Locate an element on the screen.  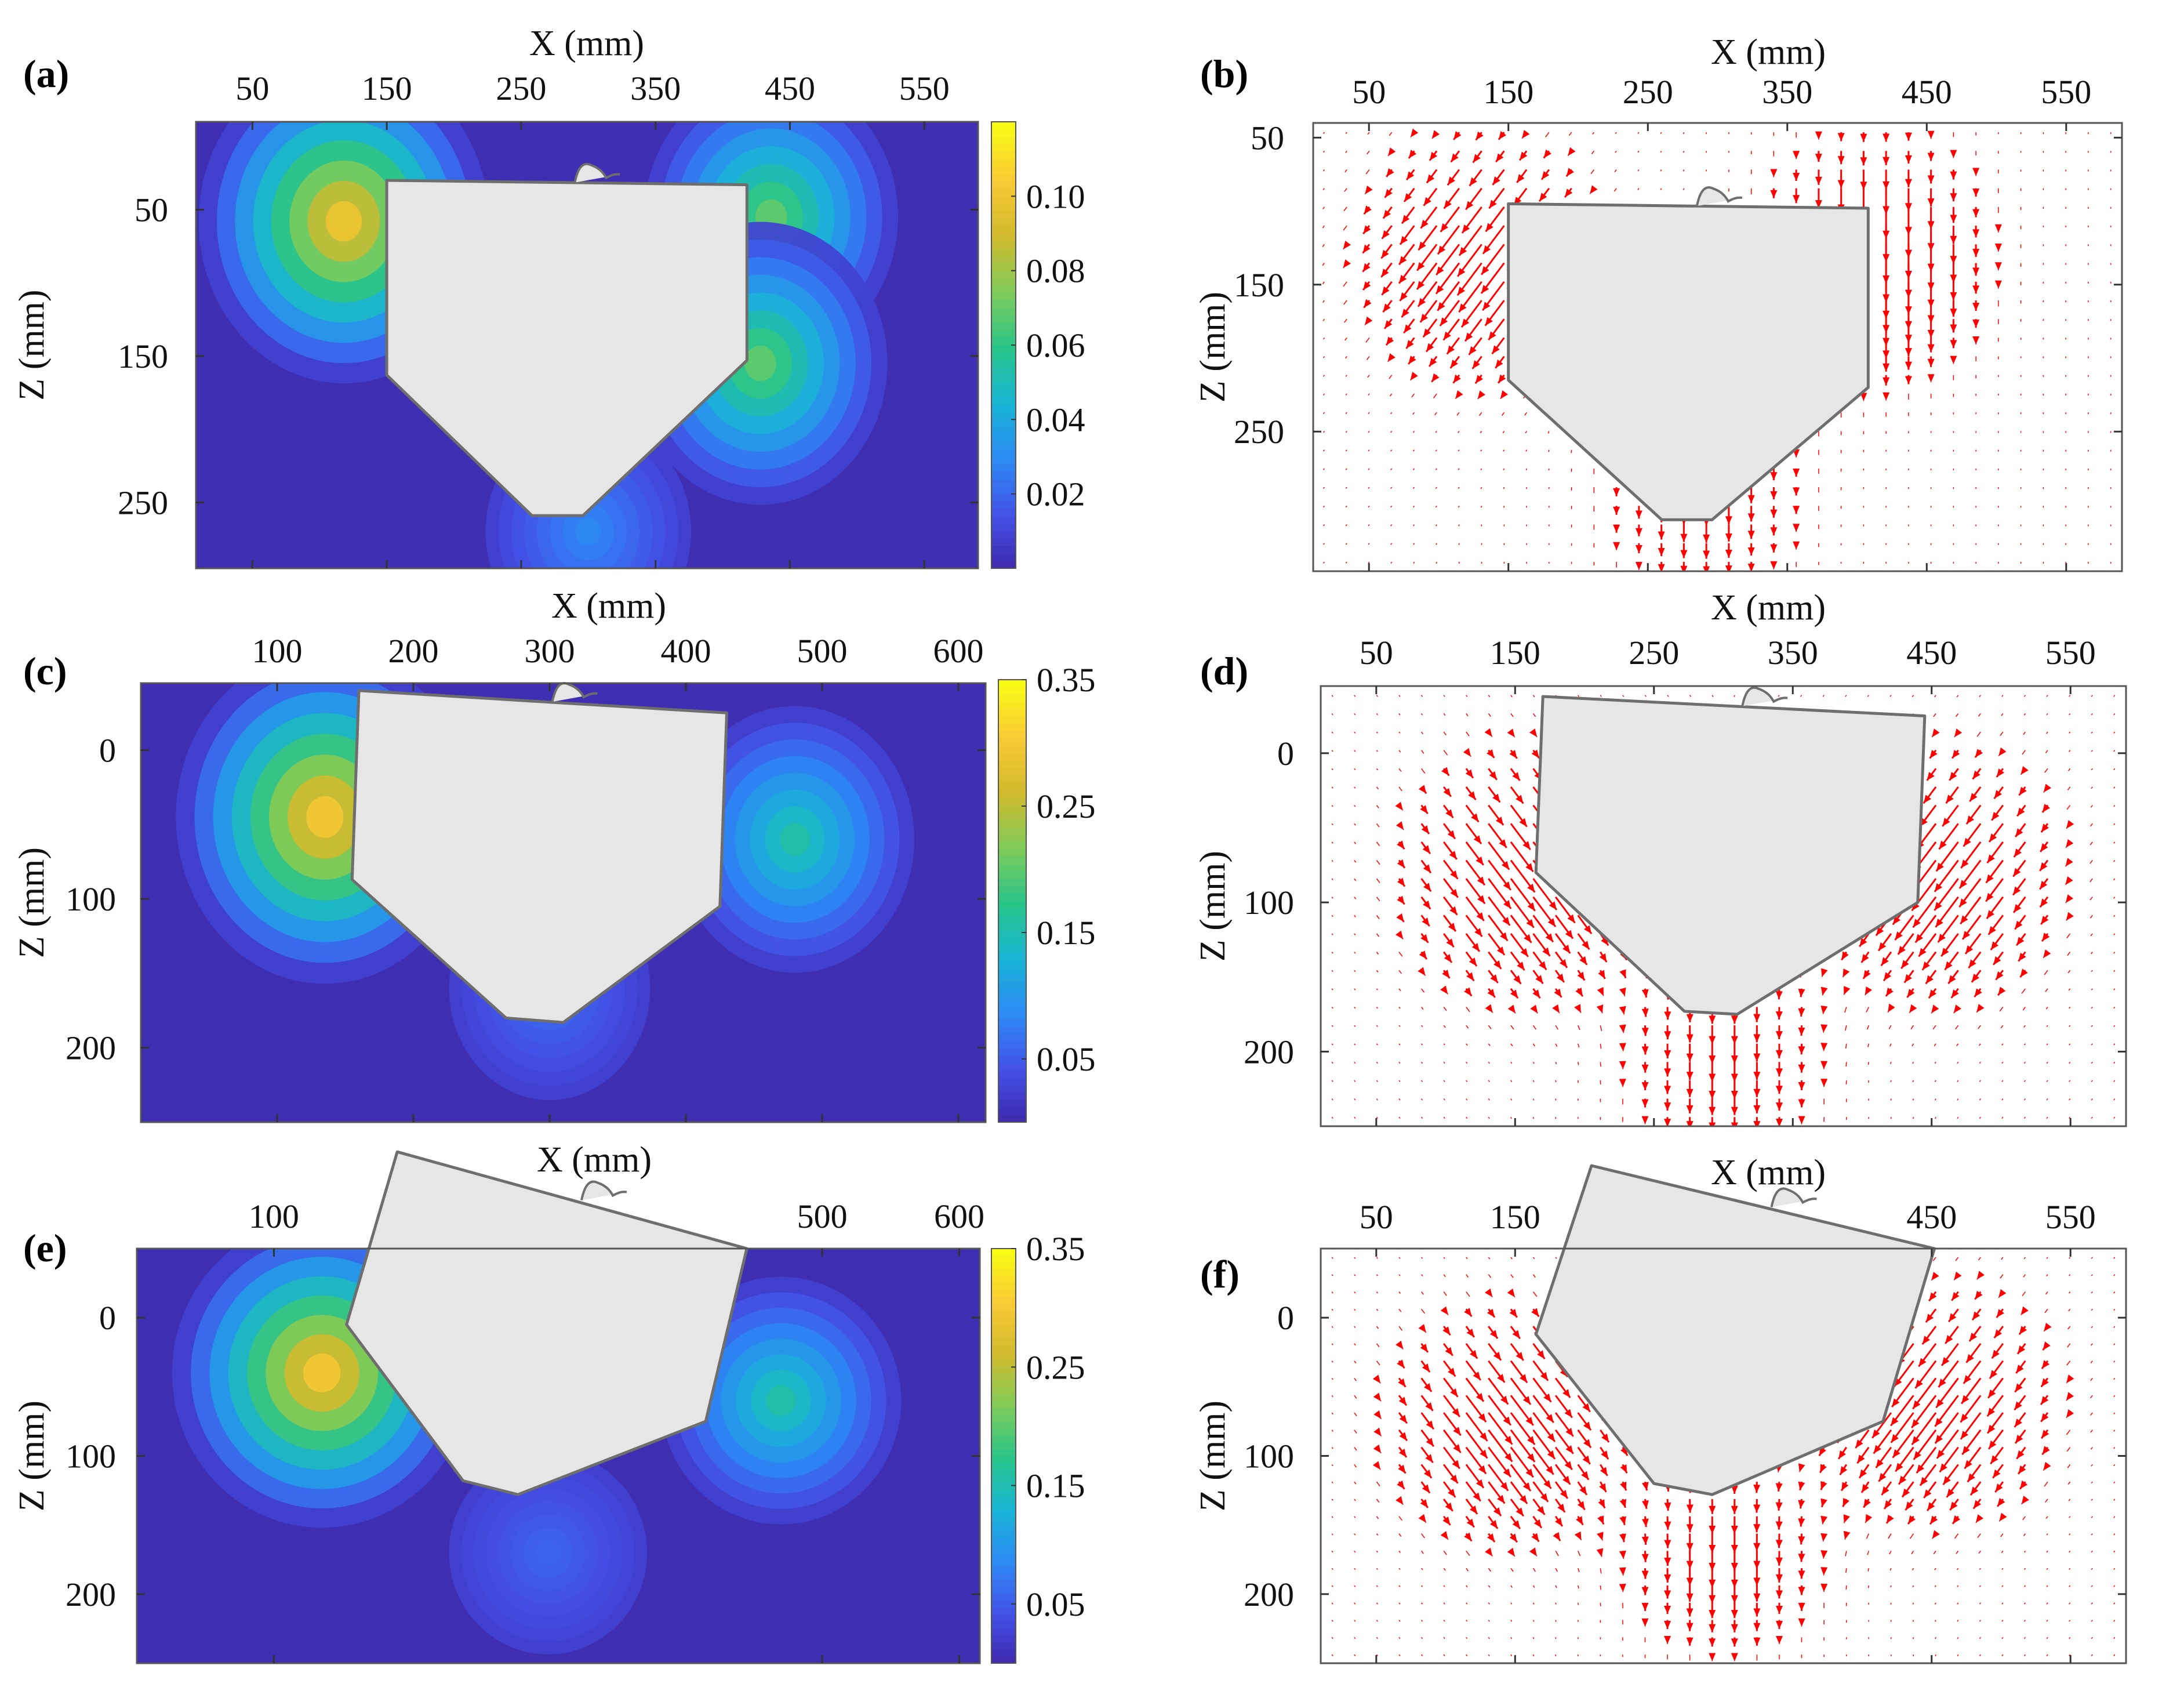
heatmap-hotspot is located at coordinates (548, 1553).